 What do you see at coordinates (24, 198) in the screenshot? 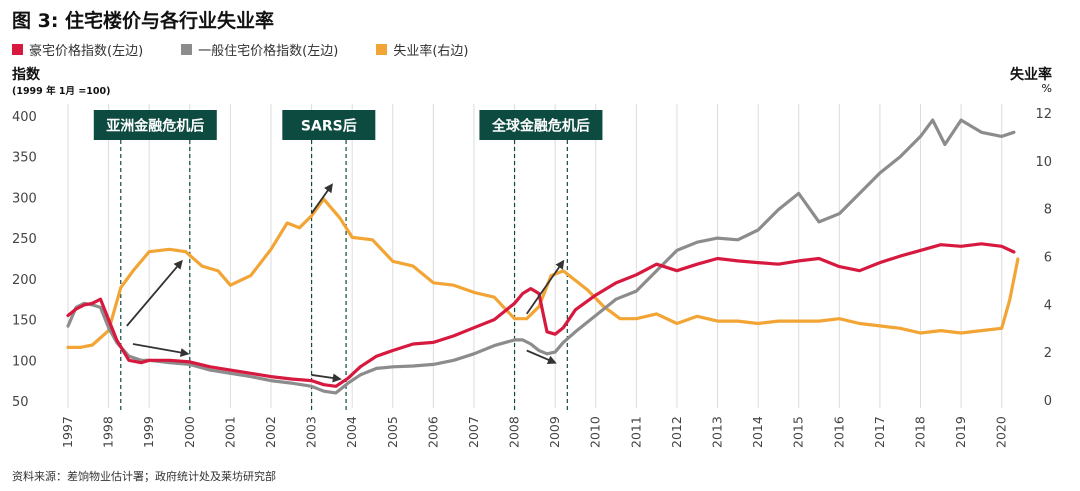
I see `left-tick-label-300: 300` at bounding box center [24, 198].